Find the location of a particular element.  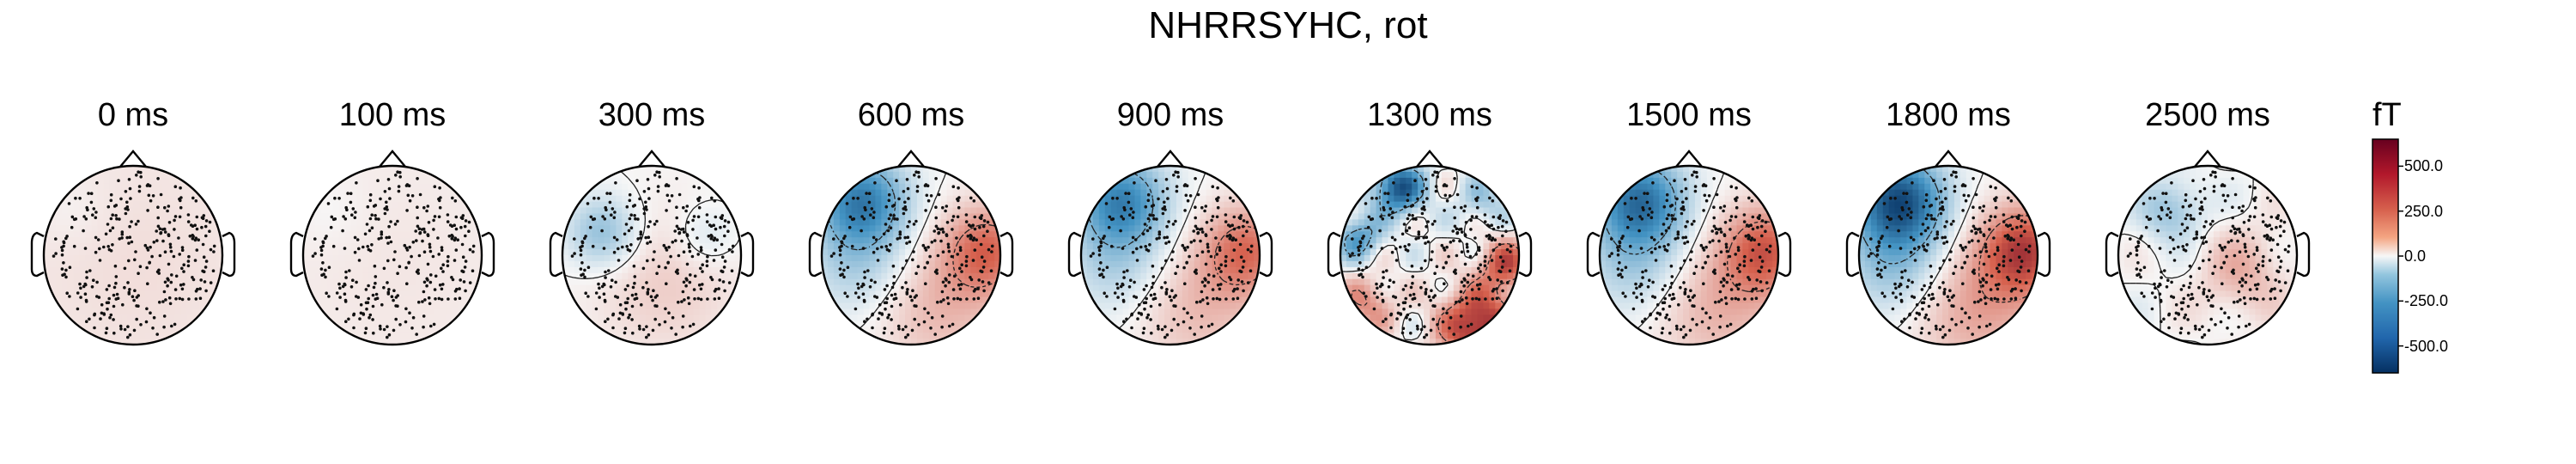

colorbar-tick-label: -250.0 is located at coordinates (2427, 301).